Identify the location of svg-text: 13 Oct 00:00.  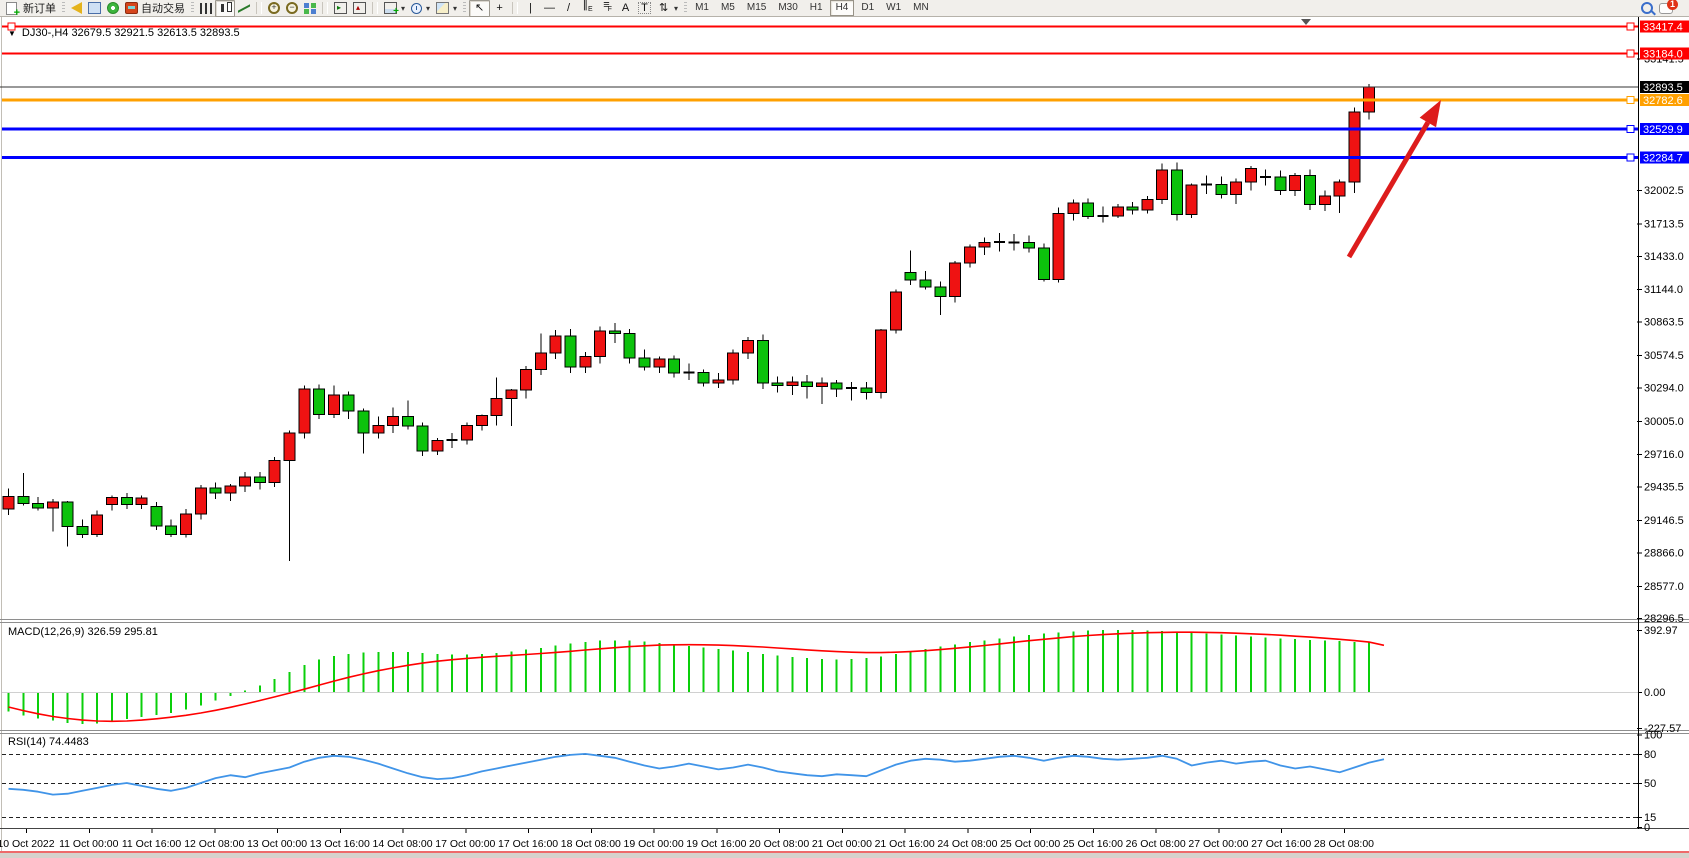
(277, 844).